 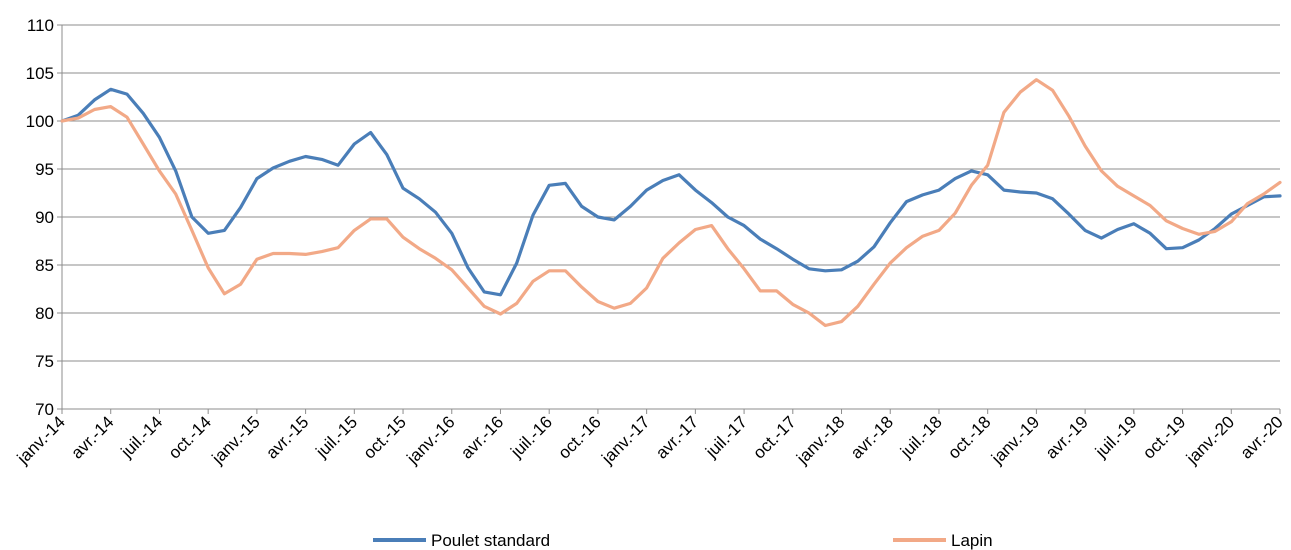 I want to click on y-tick-label: 100, so click(x=40, y=121).